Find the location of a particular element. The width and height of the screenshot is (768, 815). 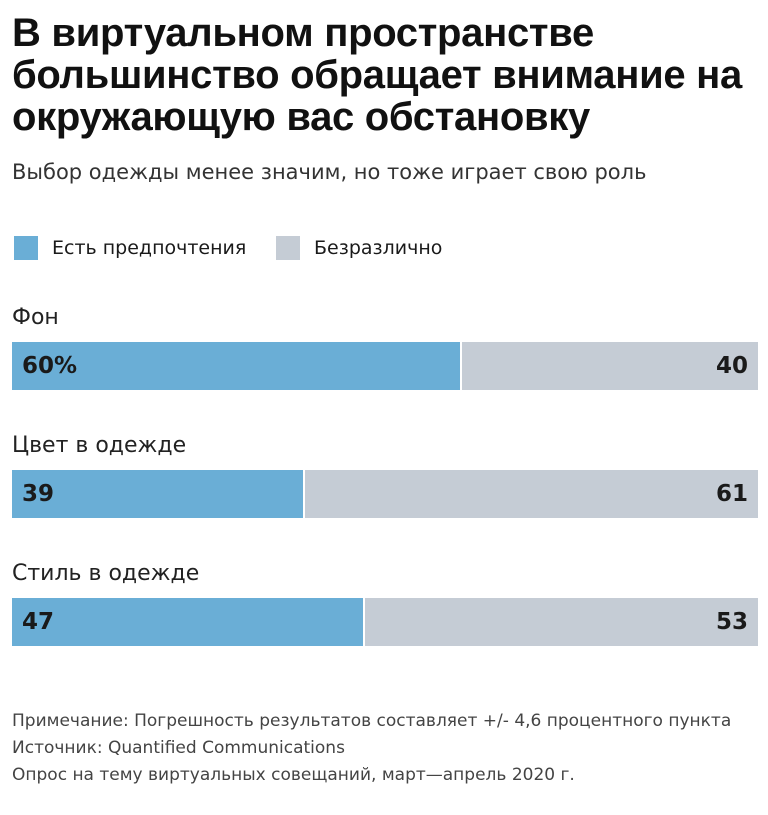

legend-label-preferences: Есть предпочтения is located at coordinates (149, 248).